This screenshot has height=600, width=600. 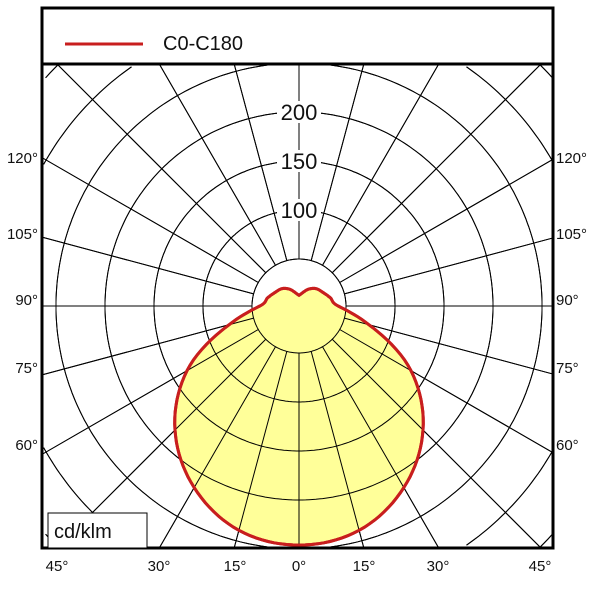 I want to click on unit-label: cd/klm, so click(x=83, y=532).